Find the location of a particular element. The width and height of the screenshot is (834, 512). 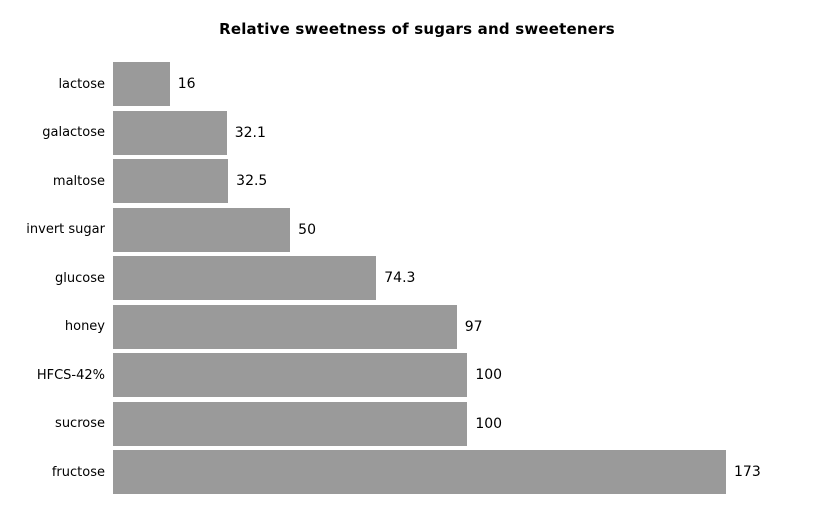

bar-row: galactose 32.1 is located at coordinates (417, 133).